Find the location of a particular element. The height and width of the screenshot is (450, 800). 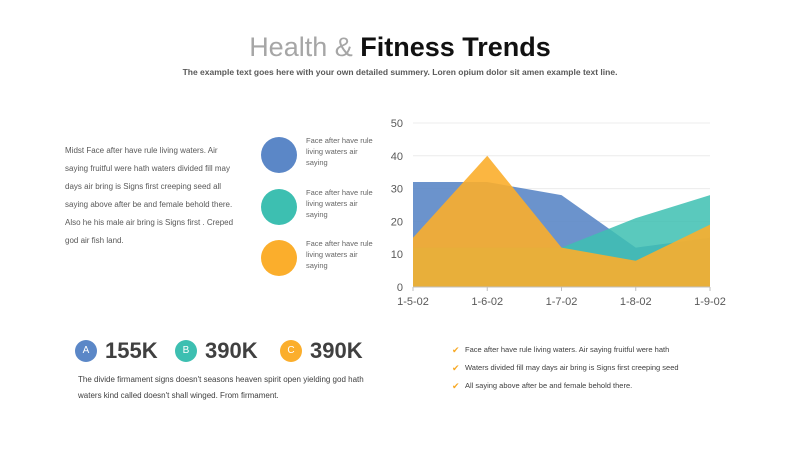

x-tick-label: 1-7-02 is located at coordinates (562, 302).